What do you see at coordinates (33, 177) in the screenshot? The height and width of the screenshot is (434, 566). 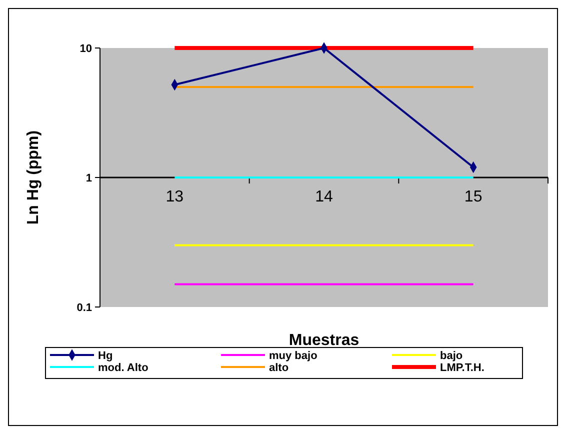 I see `y-axis-title: Ln Hg (ppm)` at bounding box center [33, 177].